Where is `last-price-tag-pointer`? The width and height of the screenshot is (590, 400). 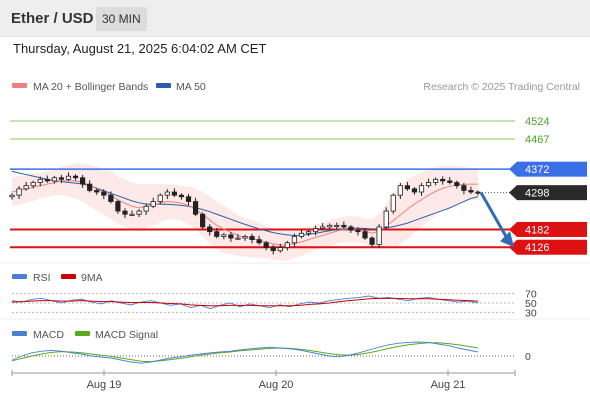
last-price-tag-pointer is located at coordinates (513, 193).